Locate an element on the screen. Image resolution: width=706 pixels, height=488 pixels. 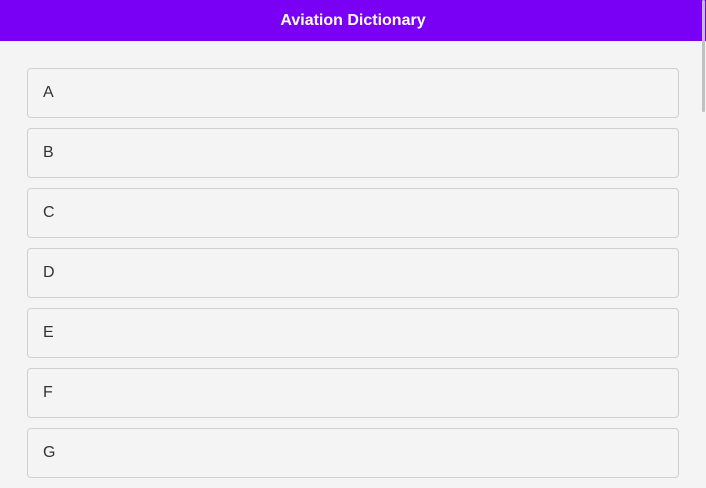
letter-item-d: D is located at coordinates (353, 273).